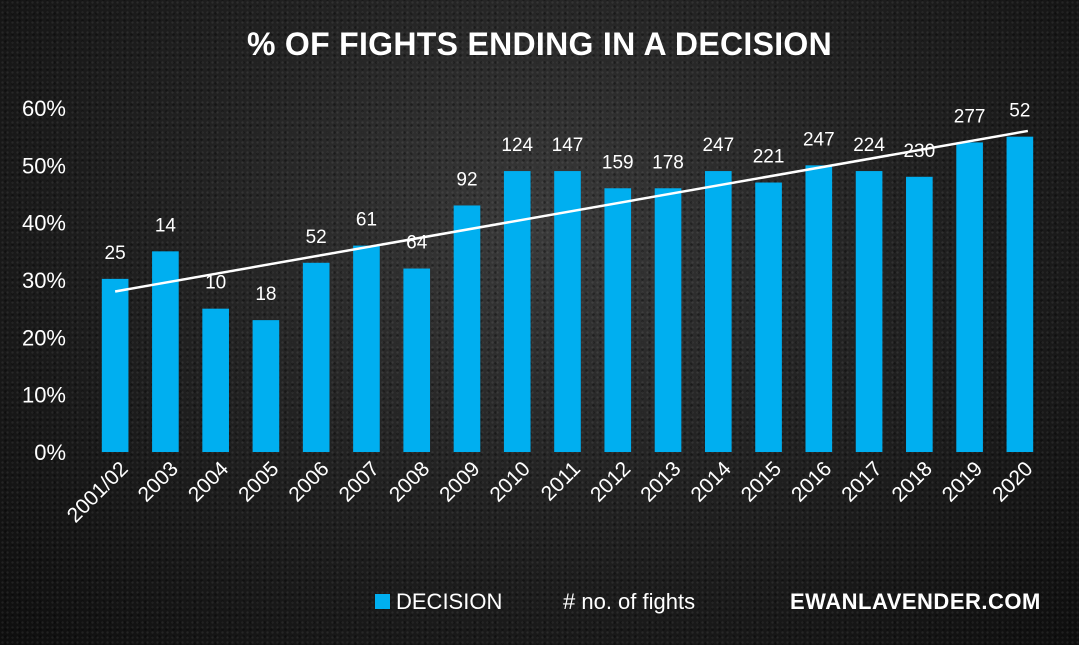  What do you see at coordinates (618, 162) in the screenshot?
I see `data-label: 159` at bounding box center [618, 162].